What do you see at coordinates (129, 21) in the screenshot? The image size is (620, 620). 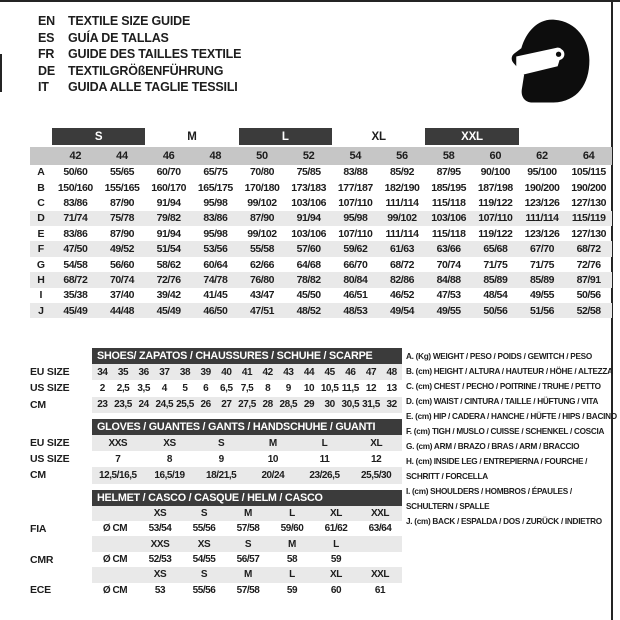 I see `language-title: TEXTILE SIZE GUIDE` at bounding box center [129, 21].